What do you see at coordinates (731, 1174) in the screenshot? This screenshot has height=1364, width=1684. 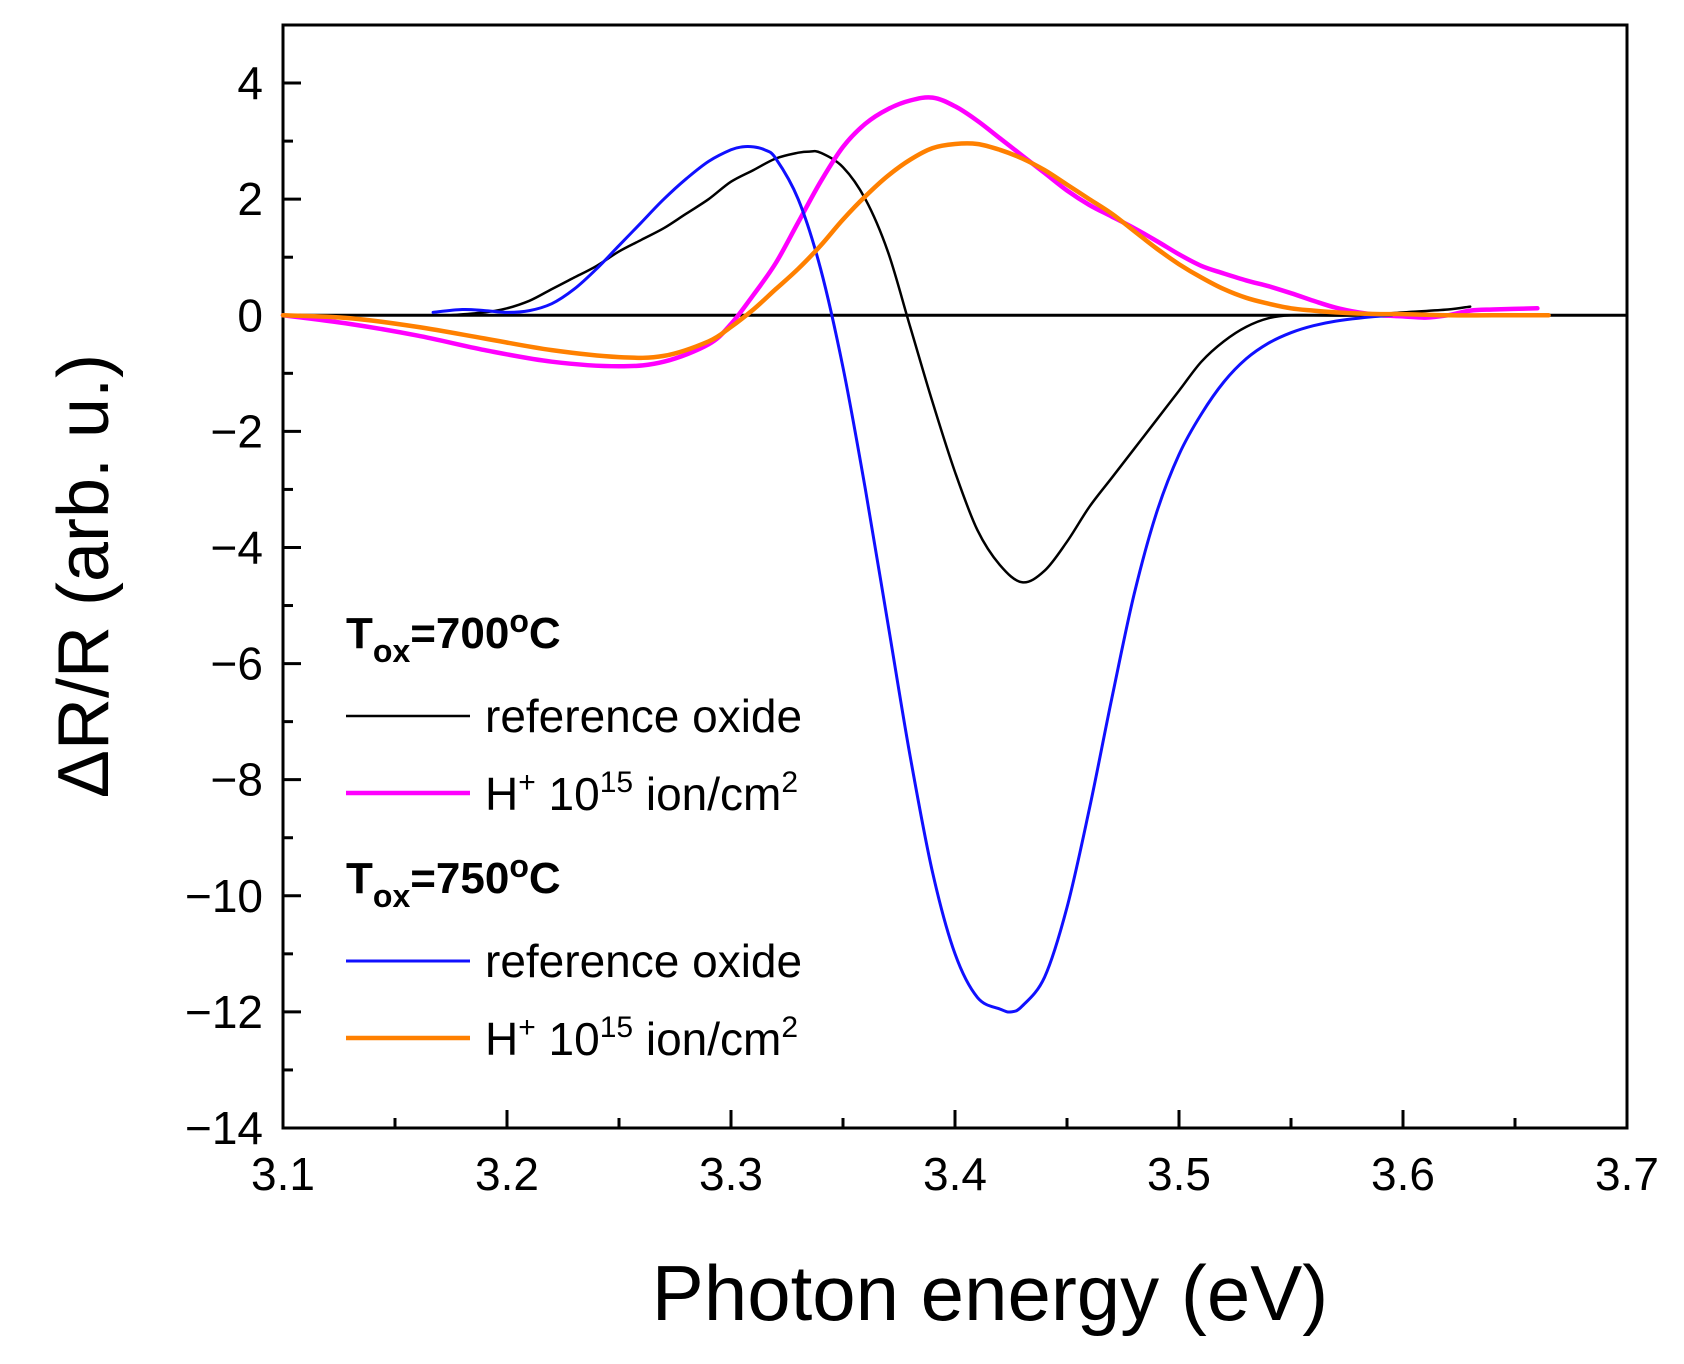 I see `x-tick-label: 3.3` at bounding box center [731, 1174].